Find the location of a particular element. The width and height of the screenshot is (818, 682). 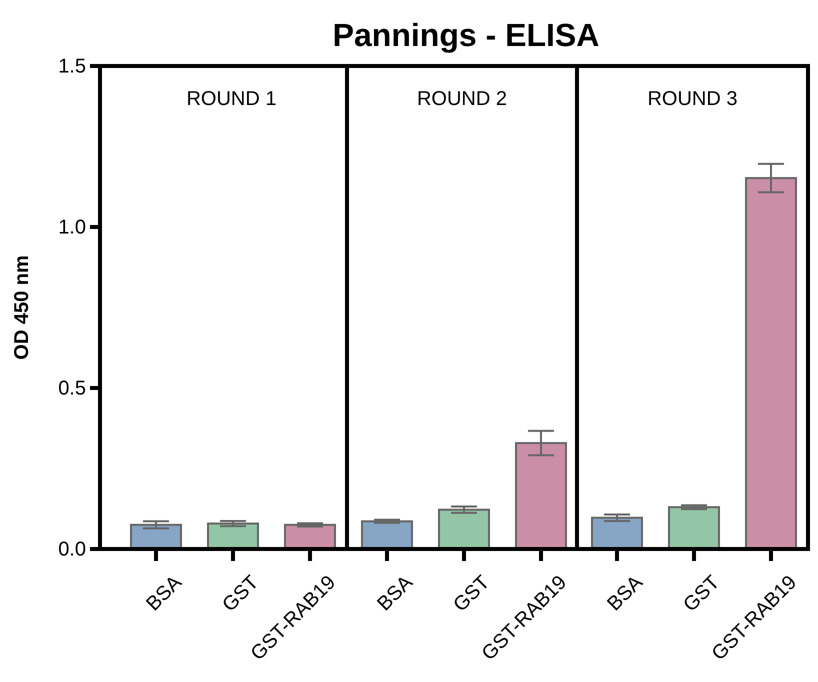

y-tick-label: 1.0 is located at coordinates (72, 227).